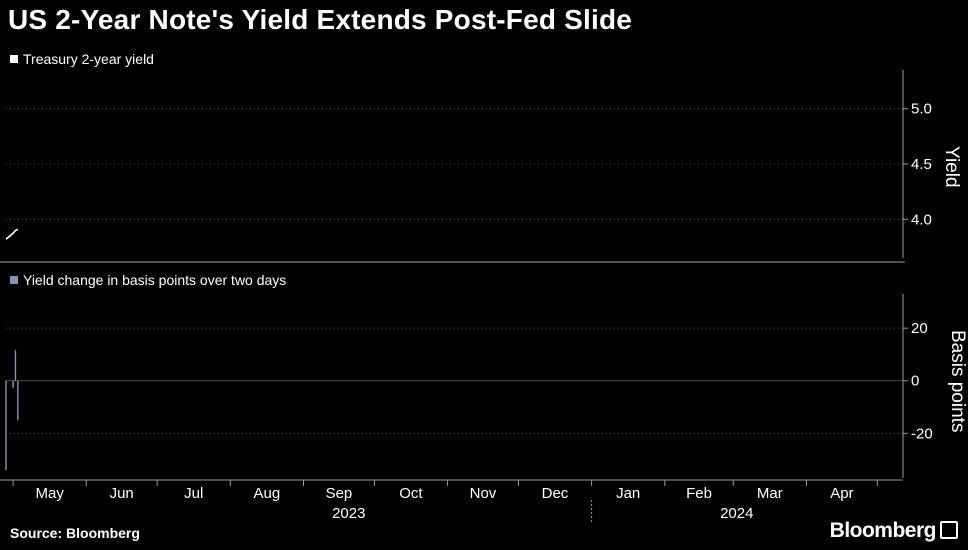 Image resolution: width=968 pixels, height=550 pixels. I want to click on x-month-label: Dec, so click(555, 493).